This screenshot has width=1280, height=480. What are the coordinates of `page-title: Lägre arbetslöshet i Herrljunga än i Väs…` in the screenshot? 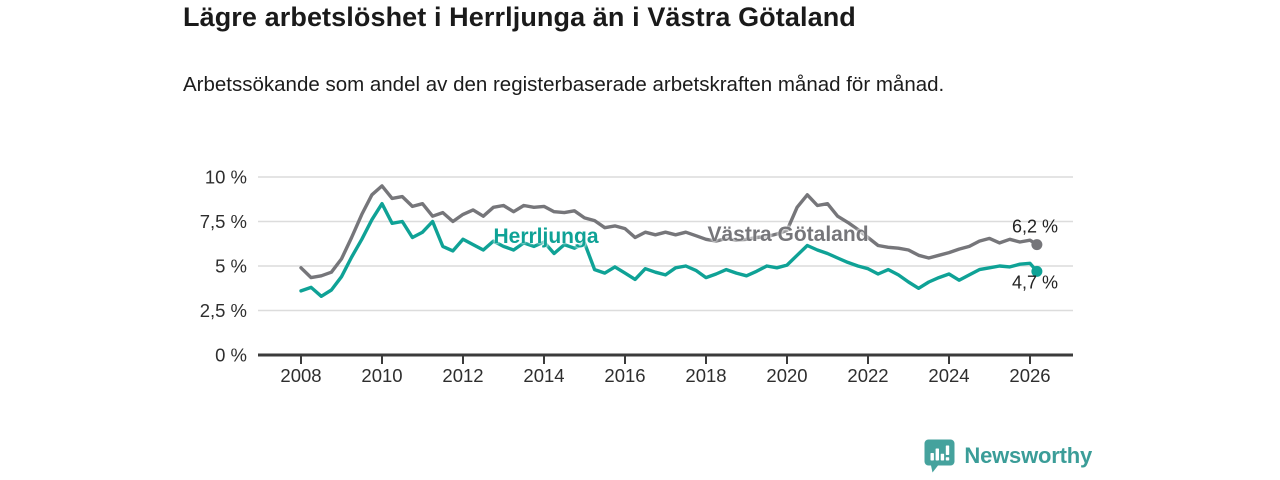 It's located at (519, 17).